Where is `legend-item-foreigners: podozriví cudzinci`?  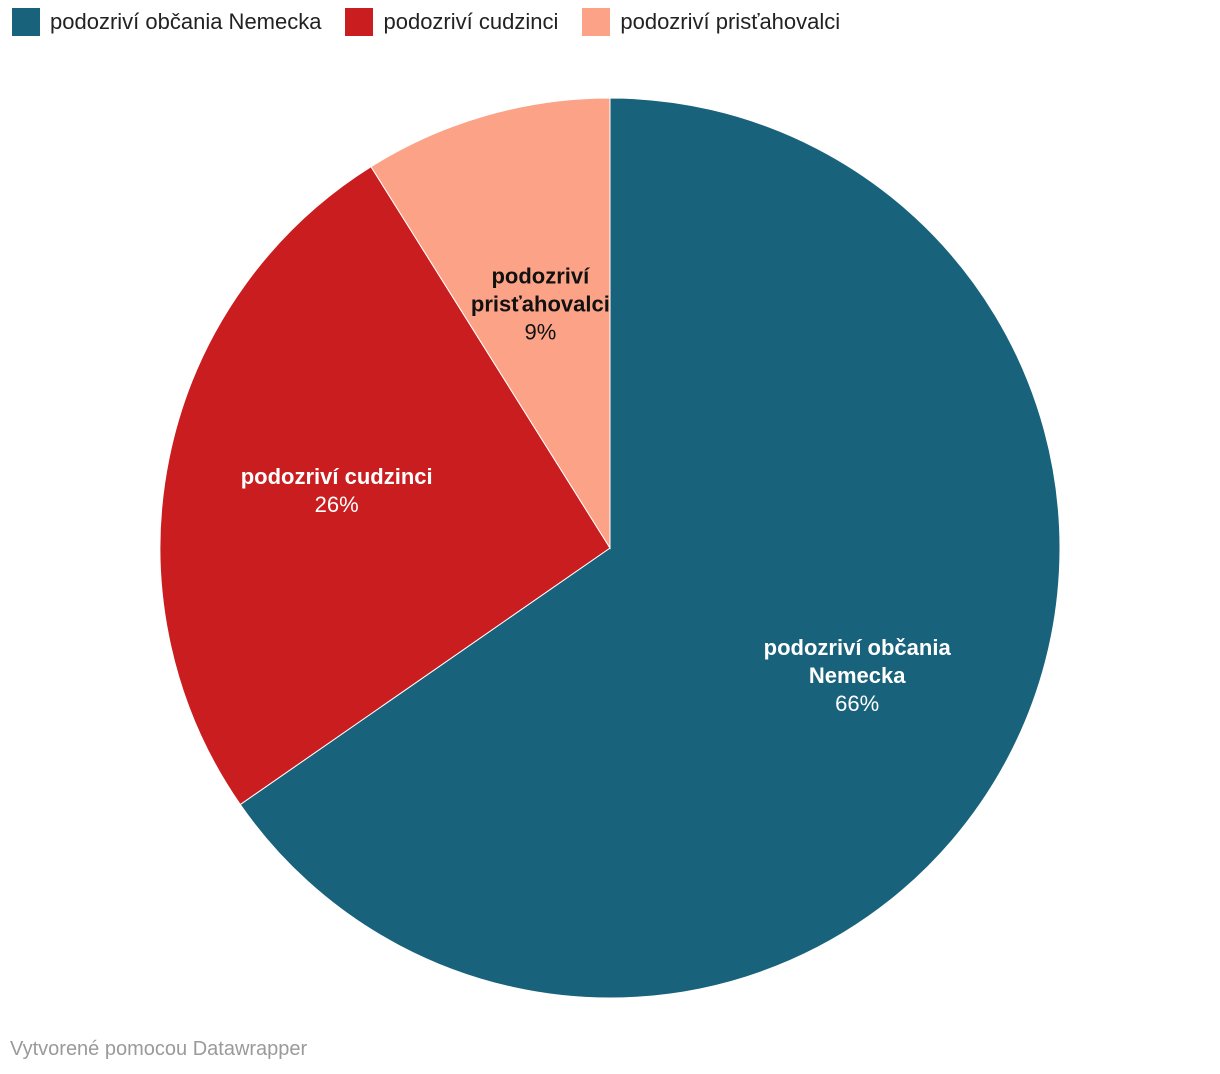
legend-item-foreigners: podozriví cudzinci is located at coordinates (451, 22).